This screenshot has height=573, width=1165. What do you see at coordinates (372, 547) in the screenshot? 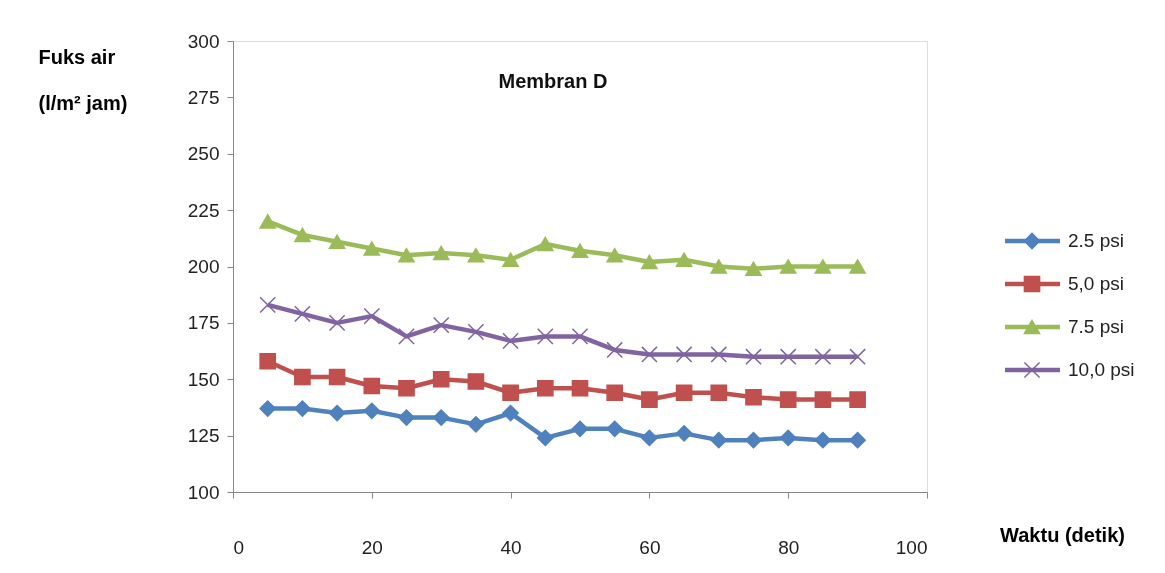
I see `x-tick-label: 20` at bounding box center [372, 547].